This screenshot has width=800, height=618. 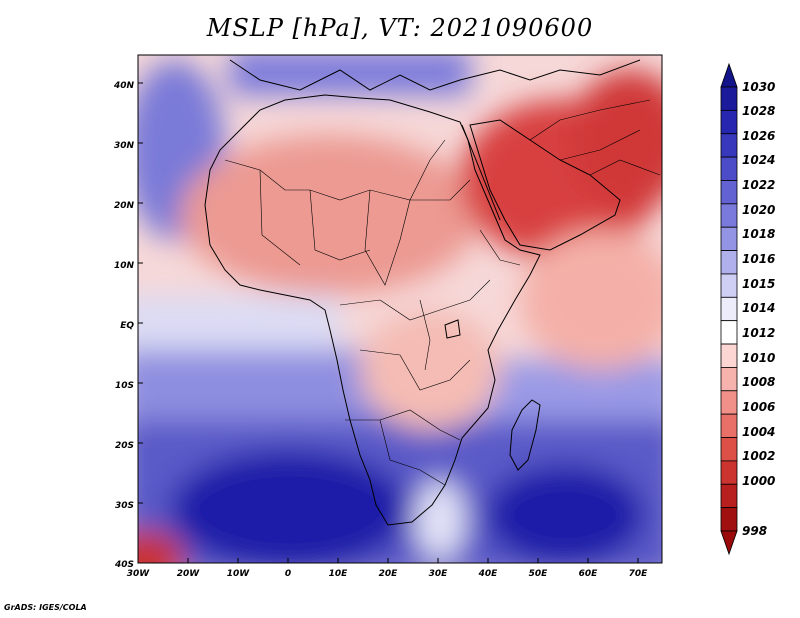 I want to click on south-indian-high, so click(x=565, y=514).